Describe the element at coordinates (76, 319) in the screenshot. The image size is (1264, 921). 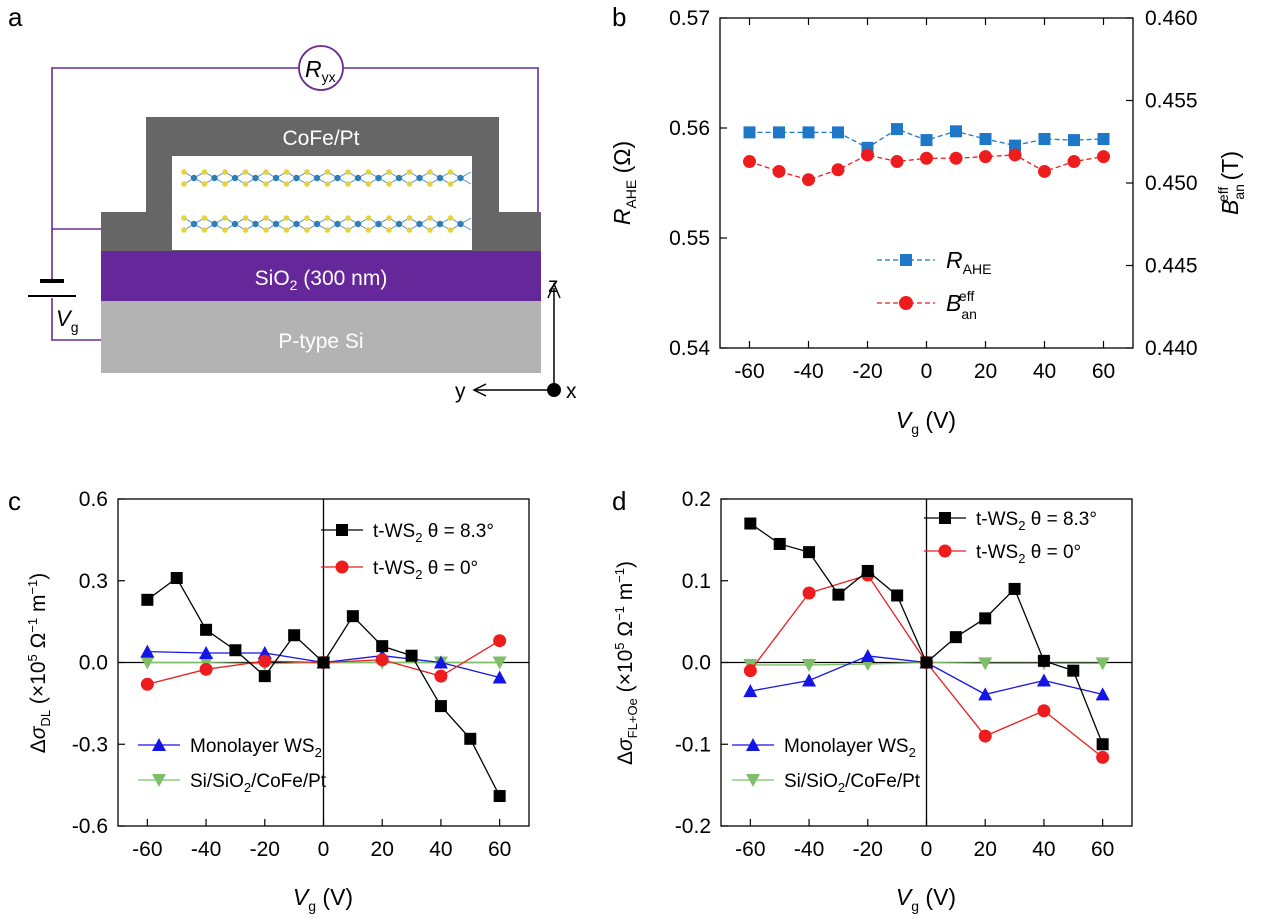
I see `wire-battery-to-si` at that location.